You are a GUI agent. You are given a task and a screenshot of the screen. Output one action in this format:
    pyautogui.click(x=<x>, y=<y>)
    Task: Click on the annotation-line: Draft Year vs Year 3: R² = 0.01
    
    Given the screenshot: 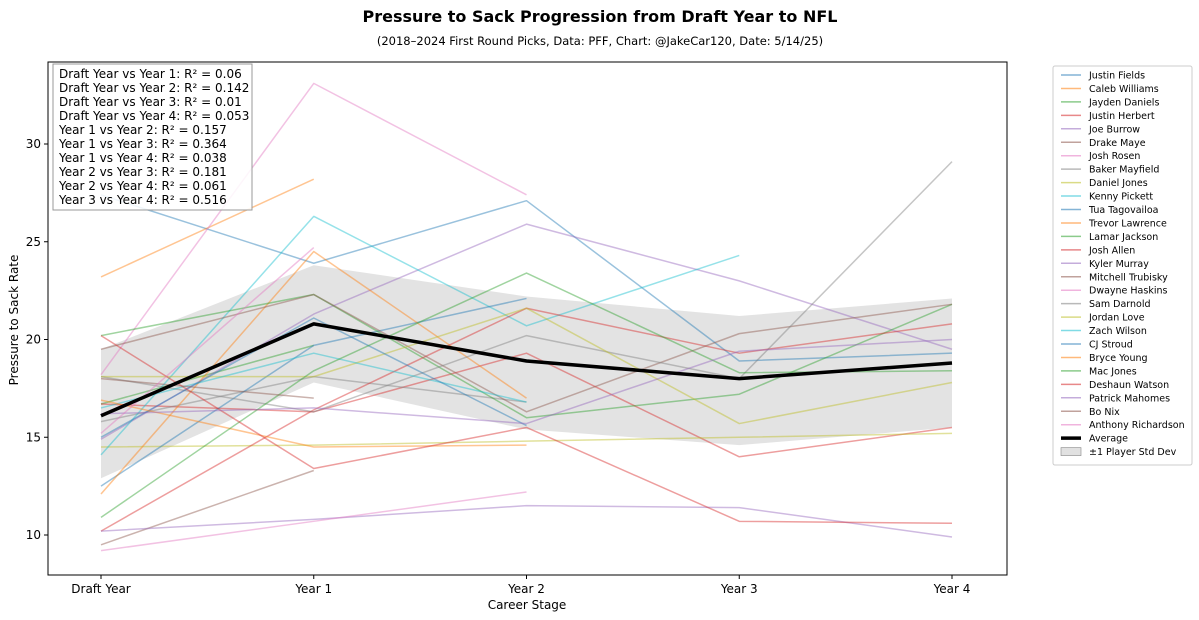 What is the action you would take?
    pyautogui.click(x=150, y=102)
    